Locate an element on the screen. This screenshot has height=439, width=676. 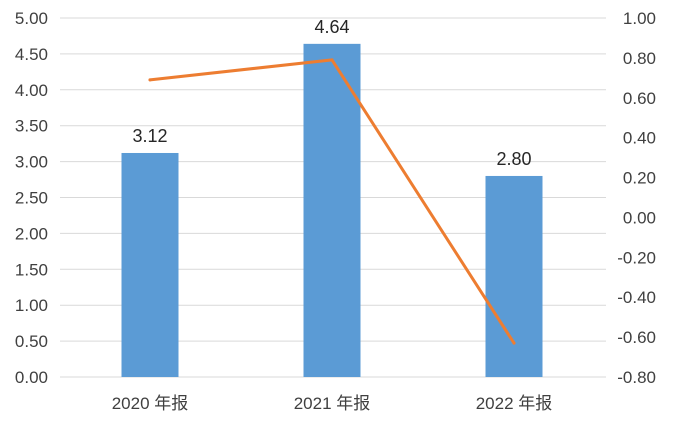
y-right-tick-label: 0.60 is located at coordinates (639, 98).